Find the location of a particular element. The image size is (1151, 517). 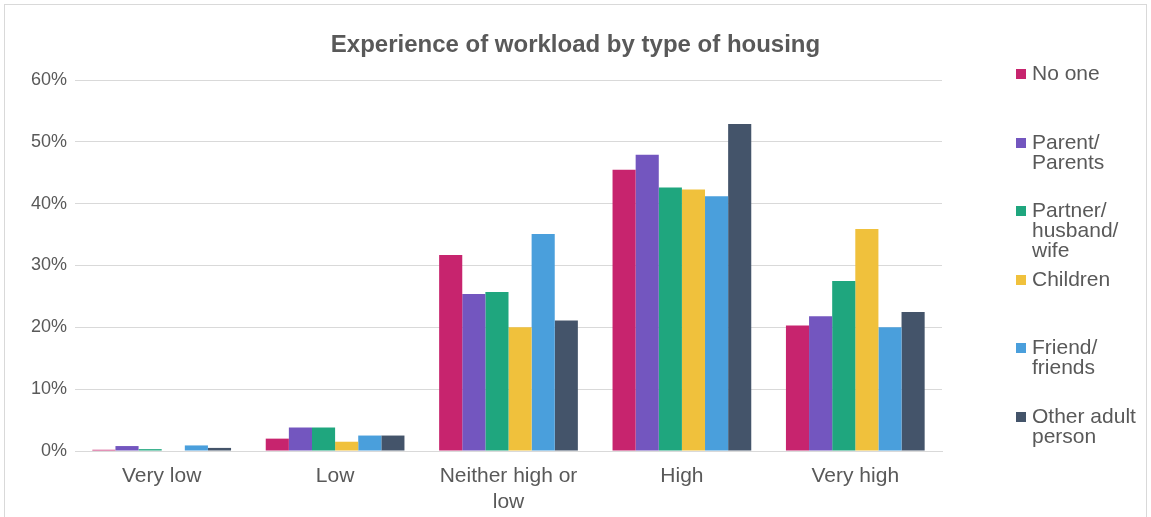

legend-label: Friend/ friends is located at coordinates (1065, 357).